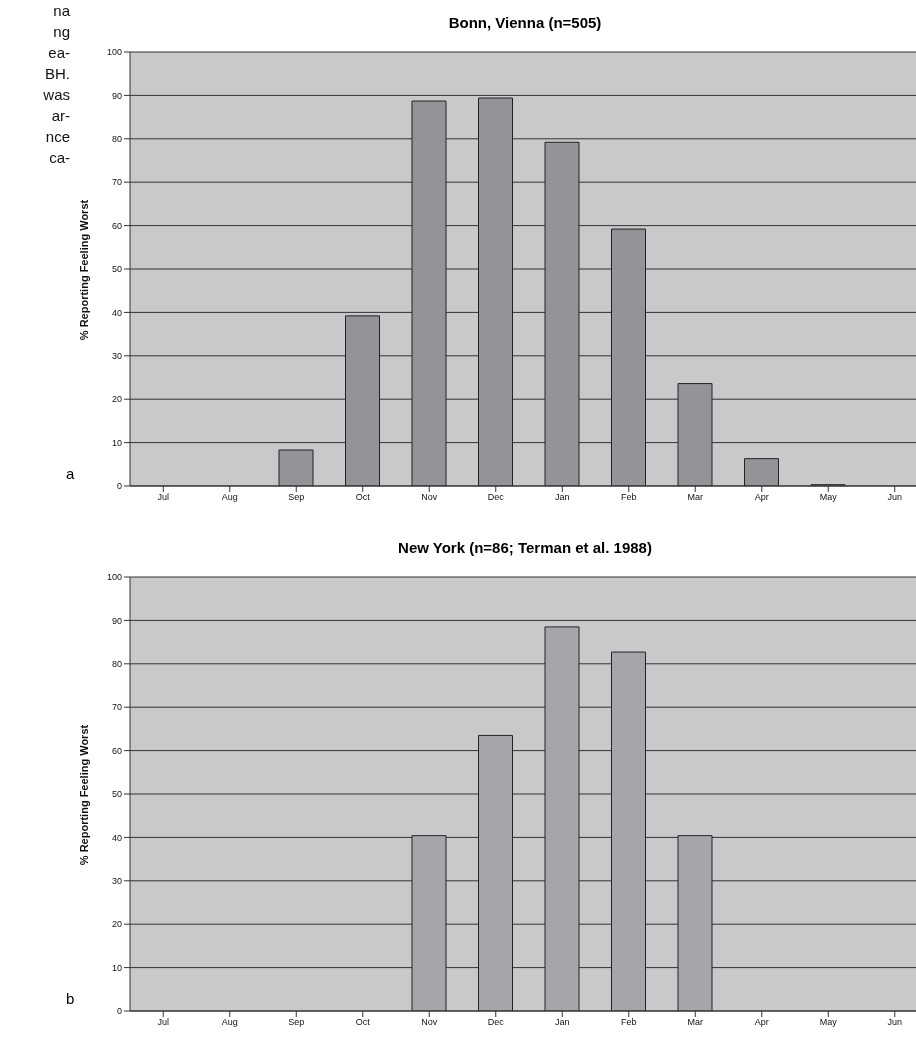  Describe the element at coordinates (70, 473) in the screenshot. I see `text: a` at that location.